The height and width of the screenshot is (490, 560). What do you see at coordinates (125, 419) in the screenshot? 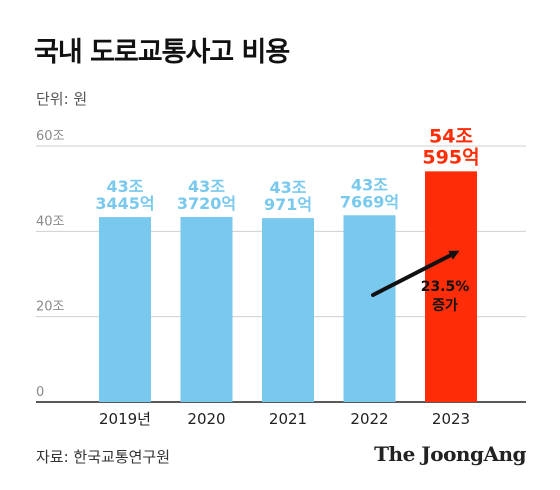
I see `x-tick-label: 2019년` at bounding box center [125, 419].